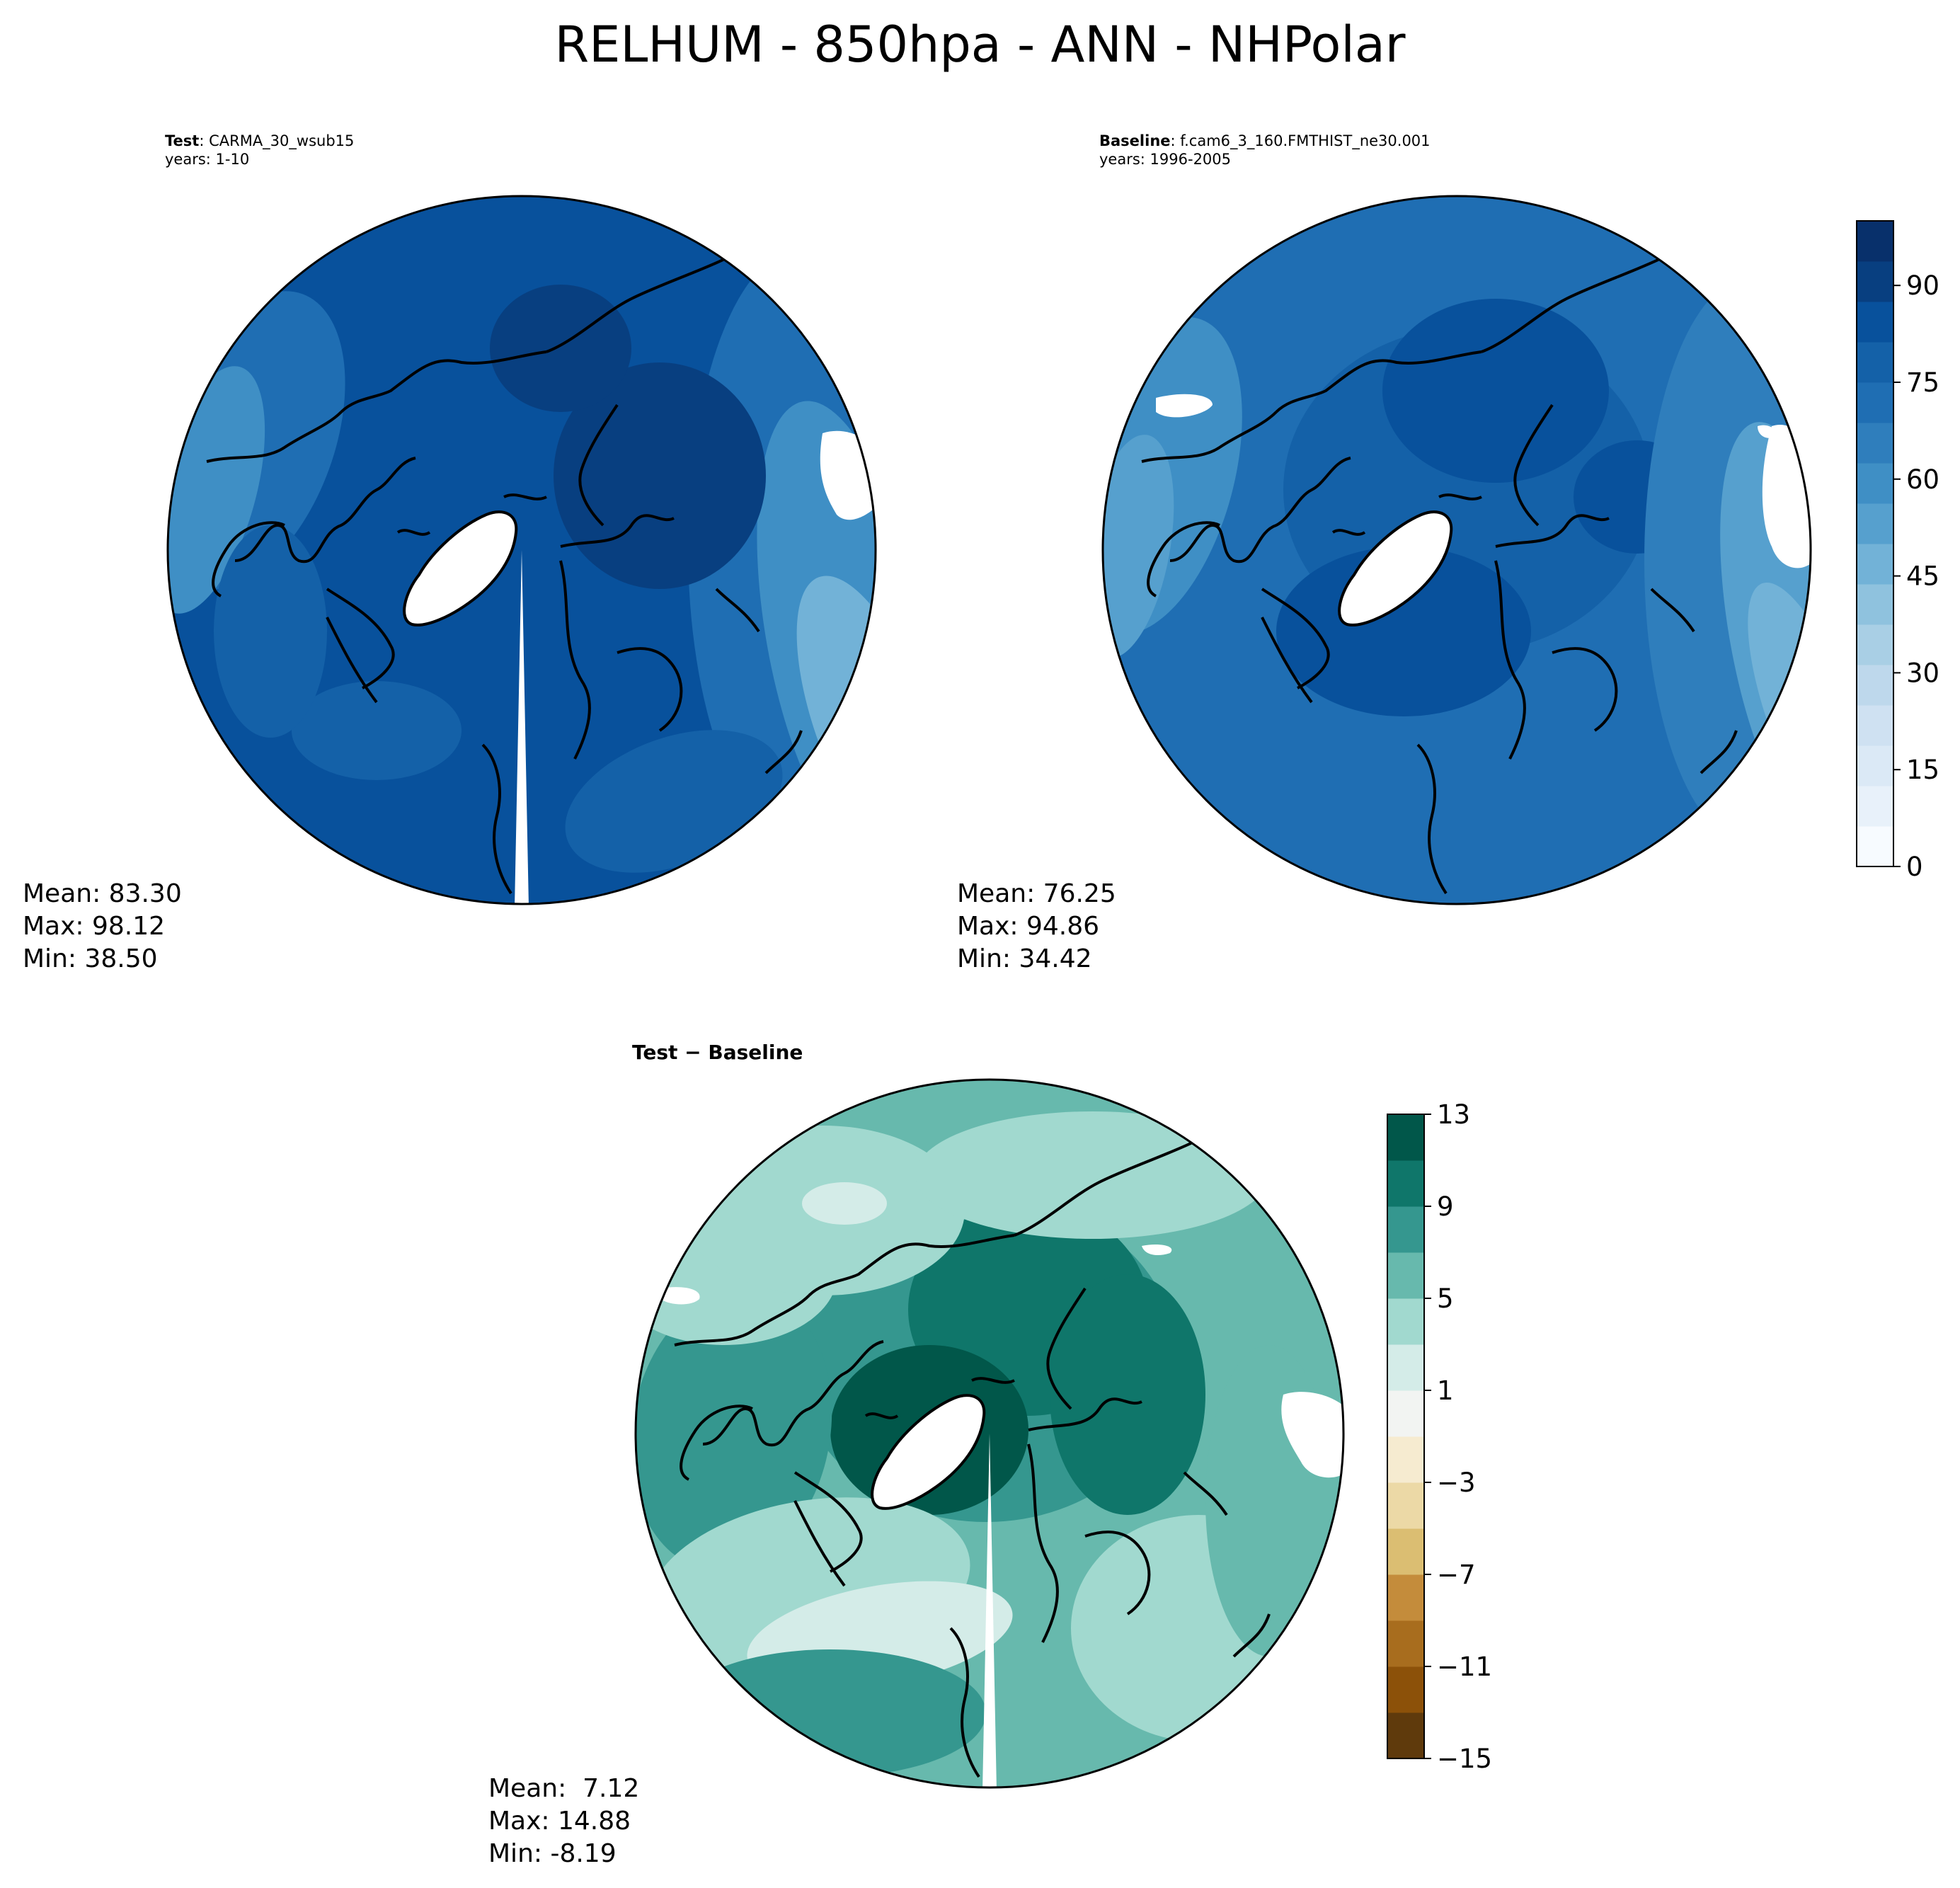 This screenshot has width=1960, height=1888. What do you see at coordinates (277, 140) in the screenshot?
I see `test-title-case: : CARMA_30_wsub15` at bounding box center [277, 140].